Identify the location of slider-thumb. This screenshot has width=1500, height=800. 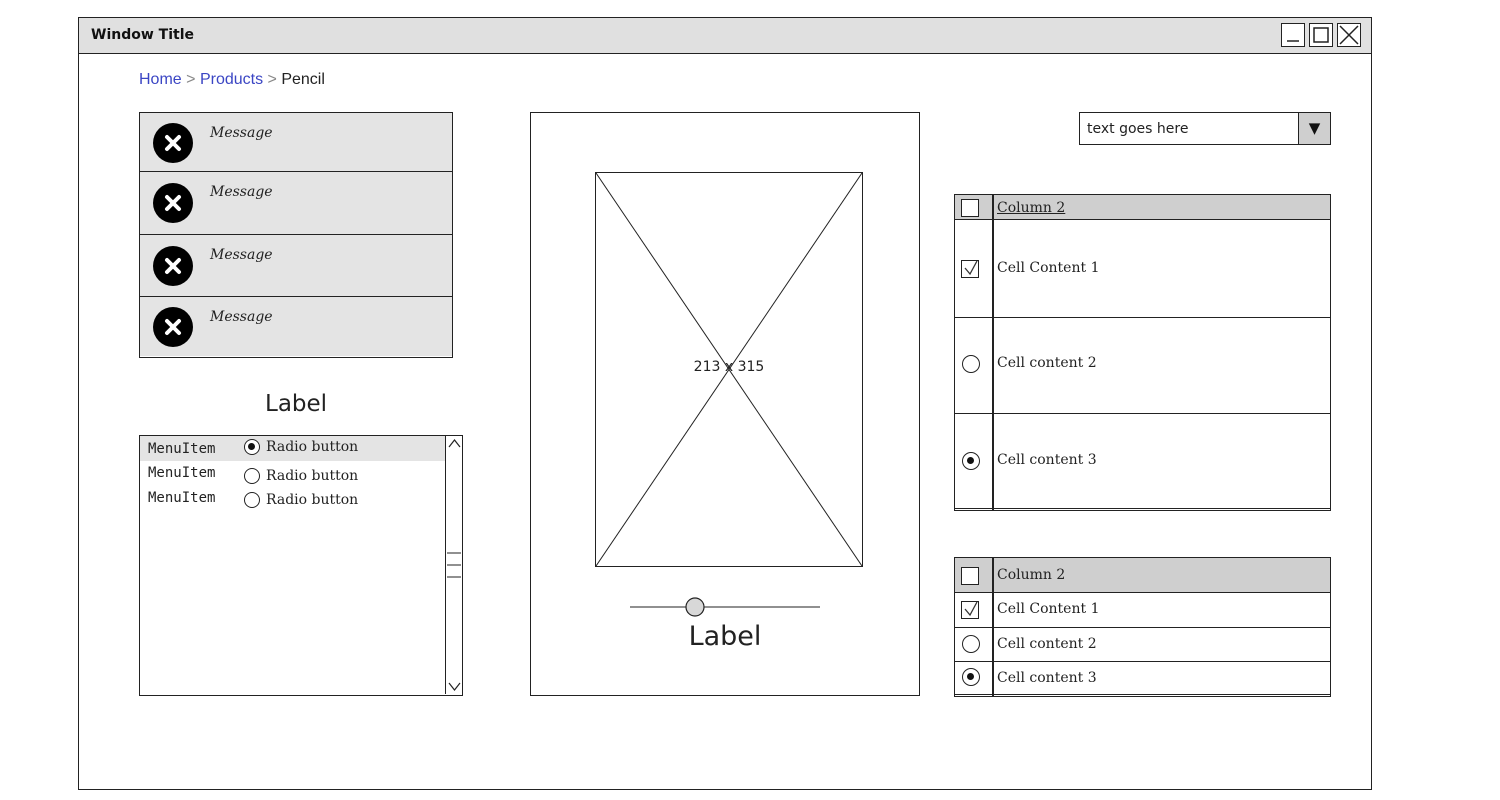
(695, 607).